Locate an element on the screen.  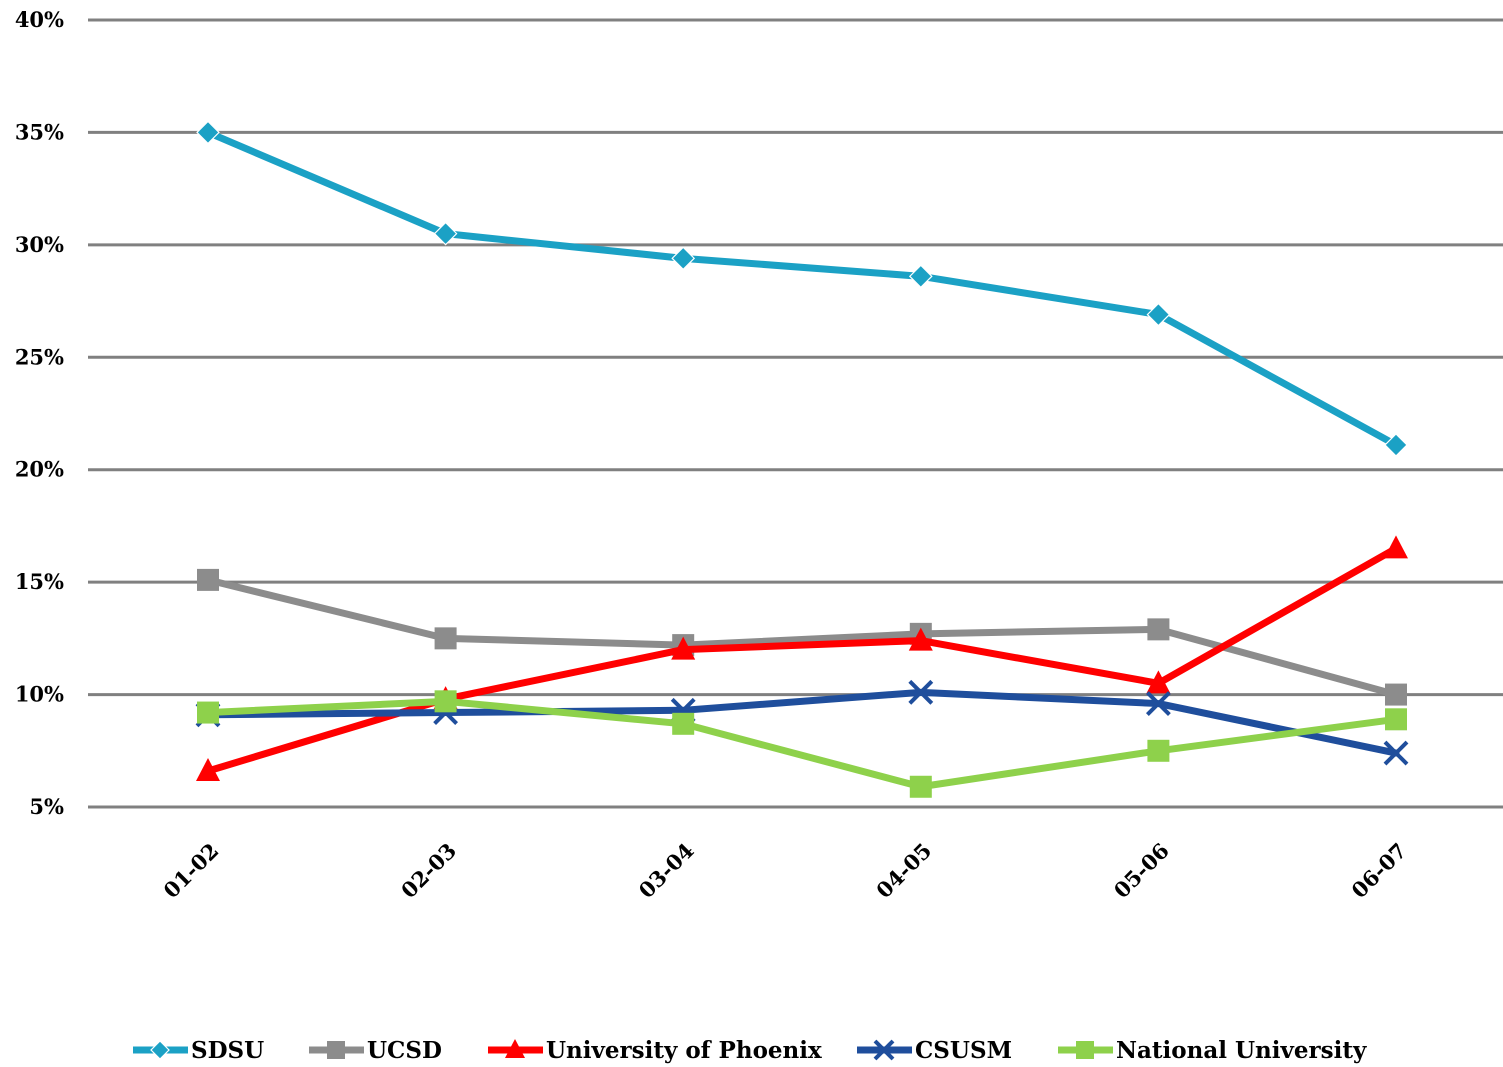
x-tick-label: 03-04 is located at coordinates (666, 870).